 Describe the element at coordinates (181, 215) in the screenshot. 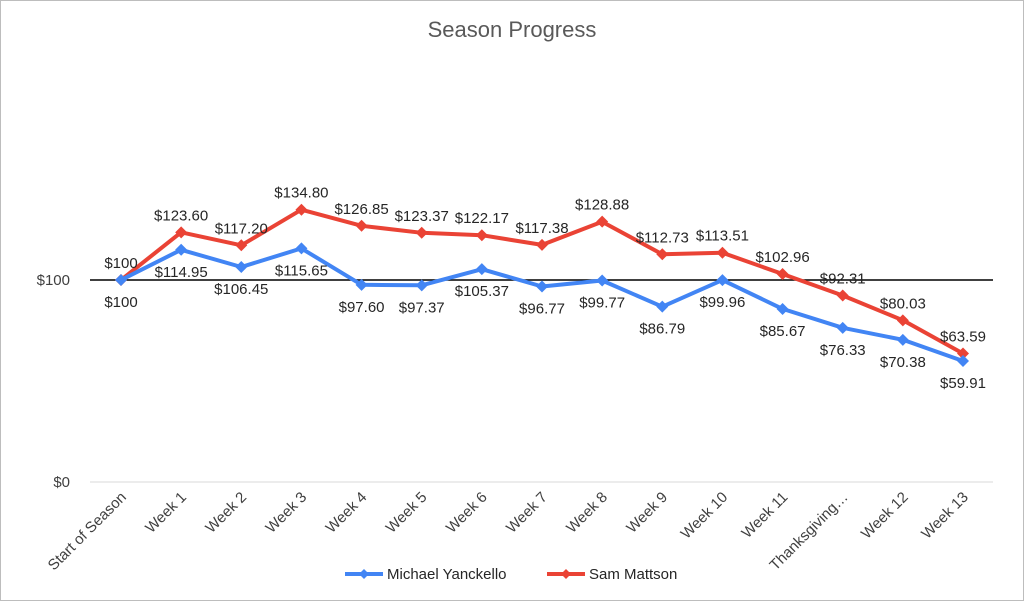

I see `series-1-data-label-1: $123.60` at that location.